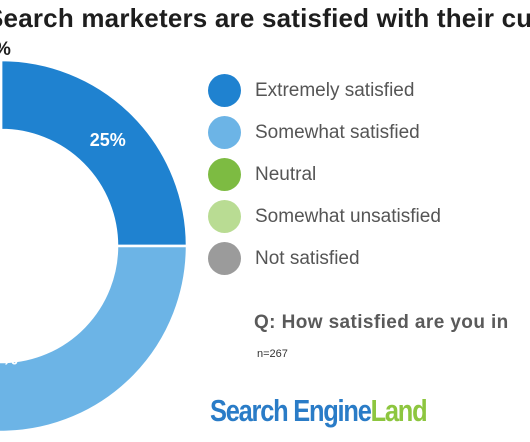 The height and width of the screenshot is (442, 530). I want to click on legend-label: Somewhat unsatisfied, so click(348, 216).